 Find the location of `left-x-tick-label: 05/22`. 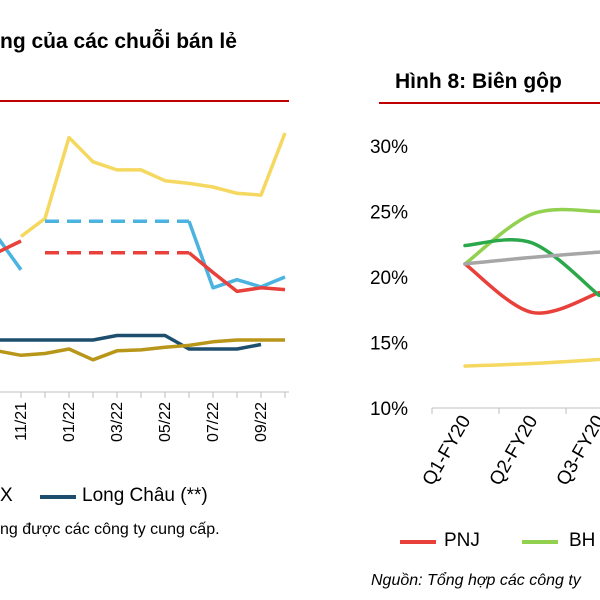

left-x-tick-label: 05/22 is located at coordinates (165, 422).